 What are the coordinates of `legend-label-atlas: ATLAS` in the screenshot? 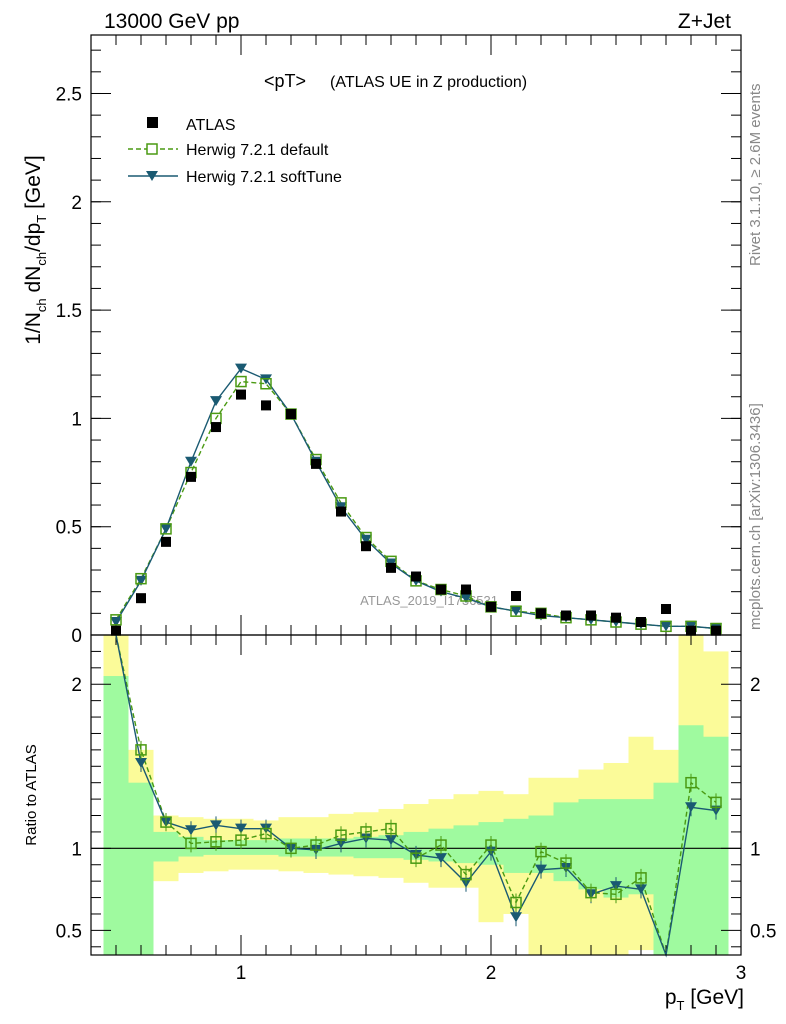 It's located at (211, 125).